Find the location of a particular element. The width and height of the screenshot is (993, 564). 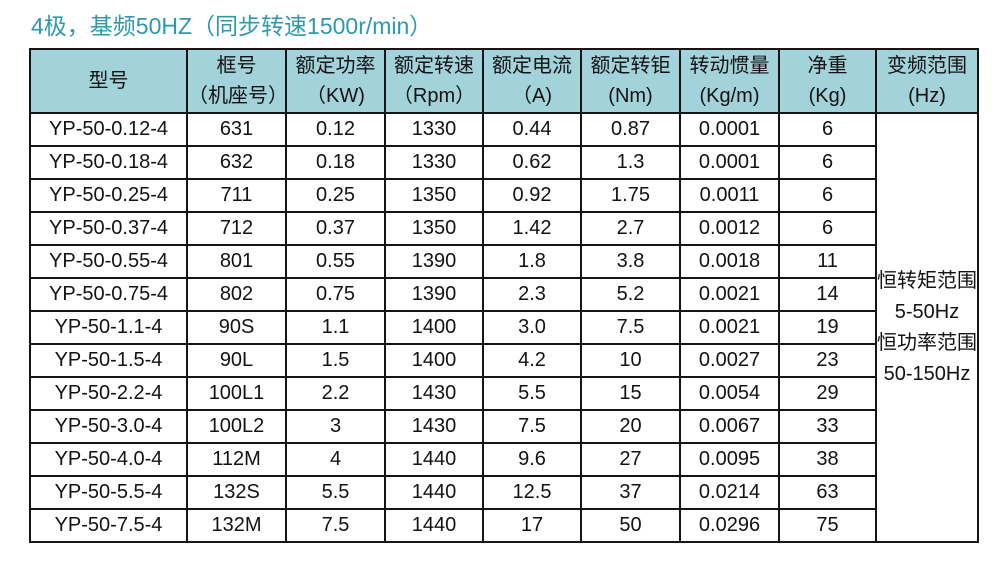

table-row: YP-50-1.1-4 90S 1.1 1400 3.0 7.5 0.0021 19 is located at coordinates (503, 327).